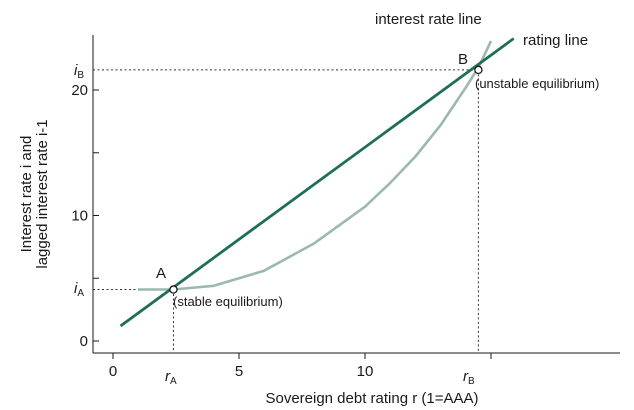  Describe the element at coordinates (26, 194) in the screenshot. I see `y-axis-title-line-1: Interest rate i and` at that location.